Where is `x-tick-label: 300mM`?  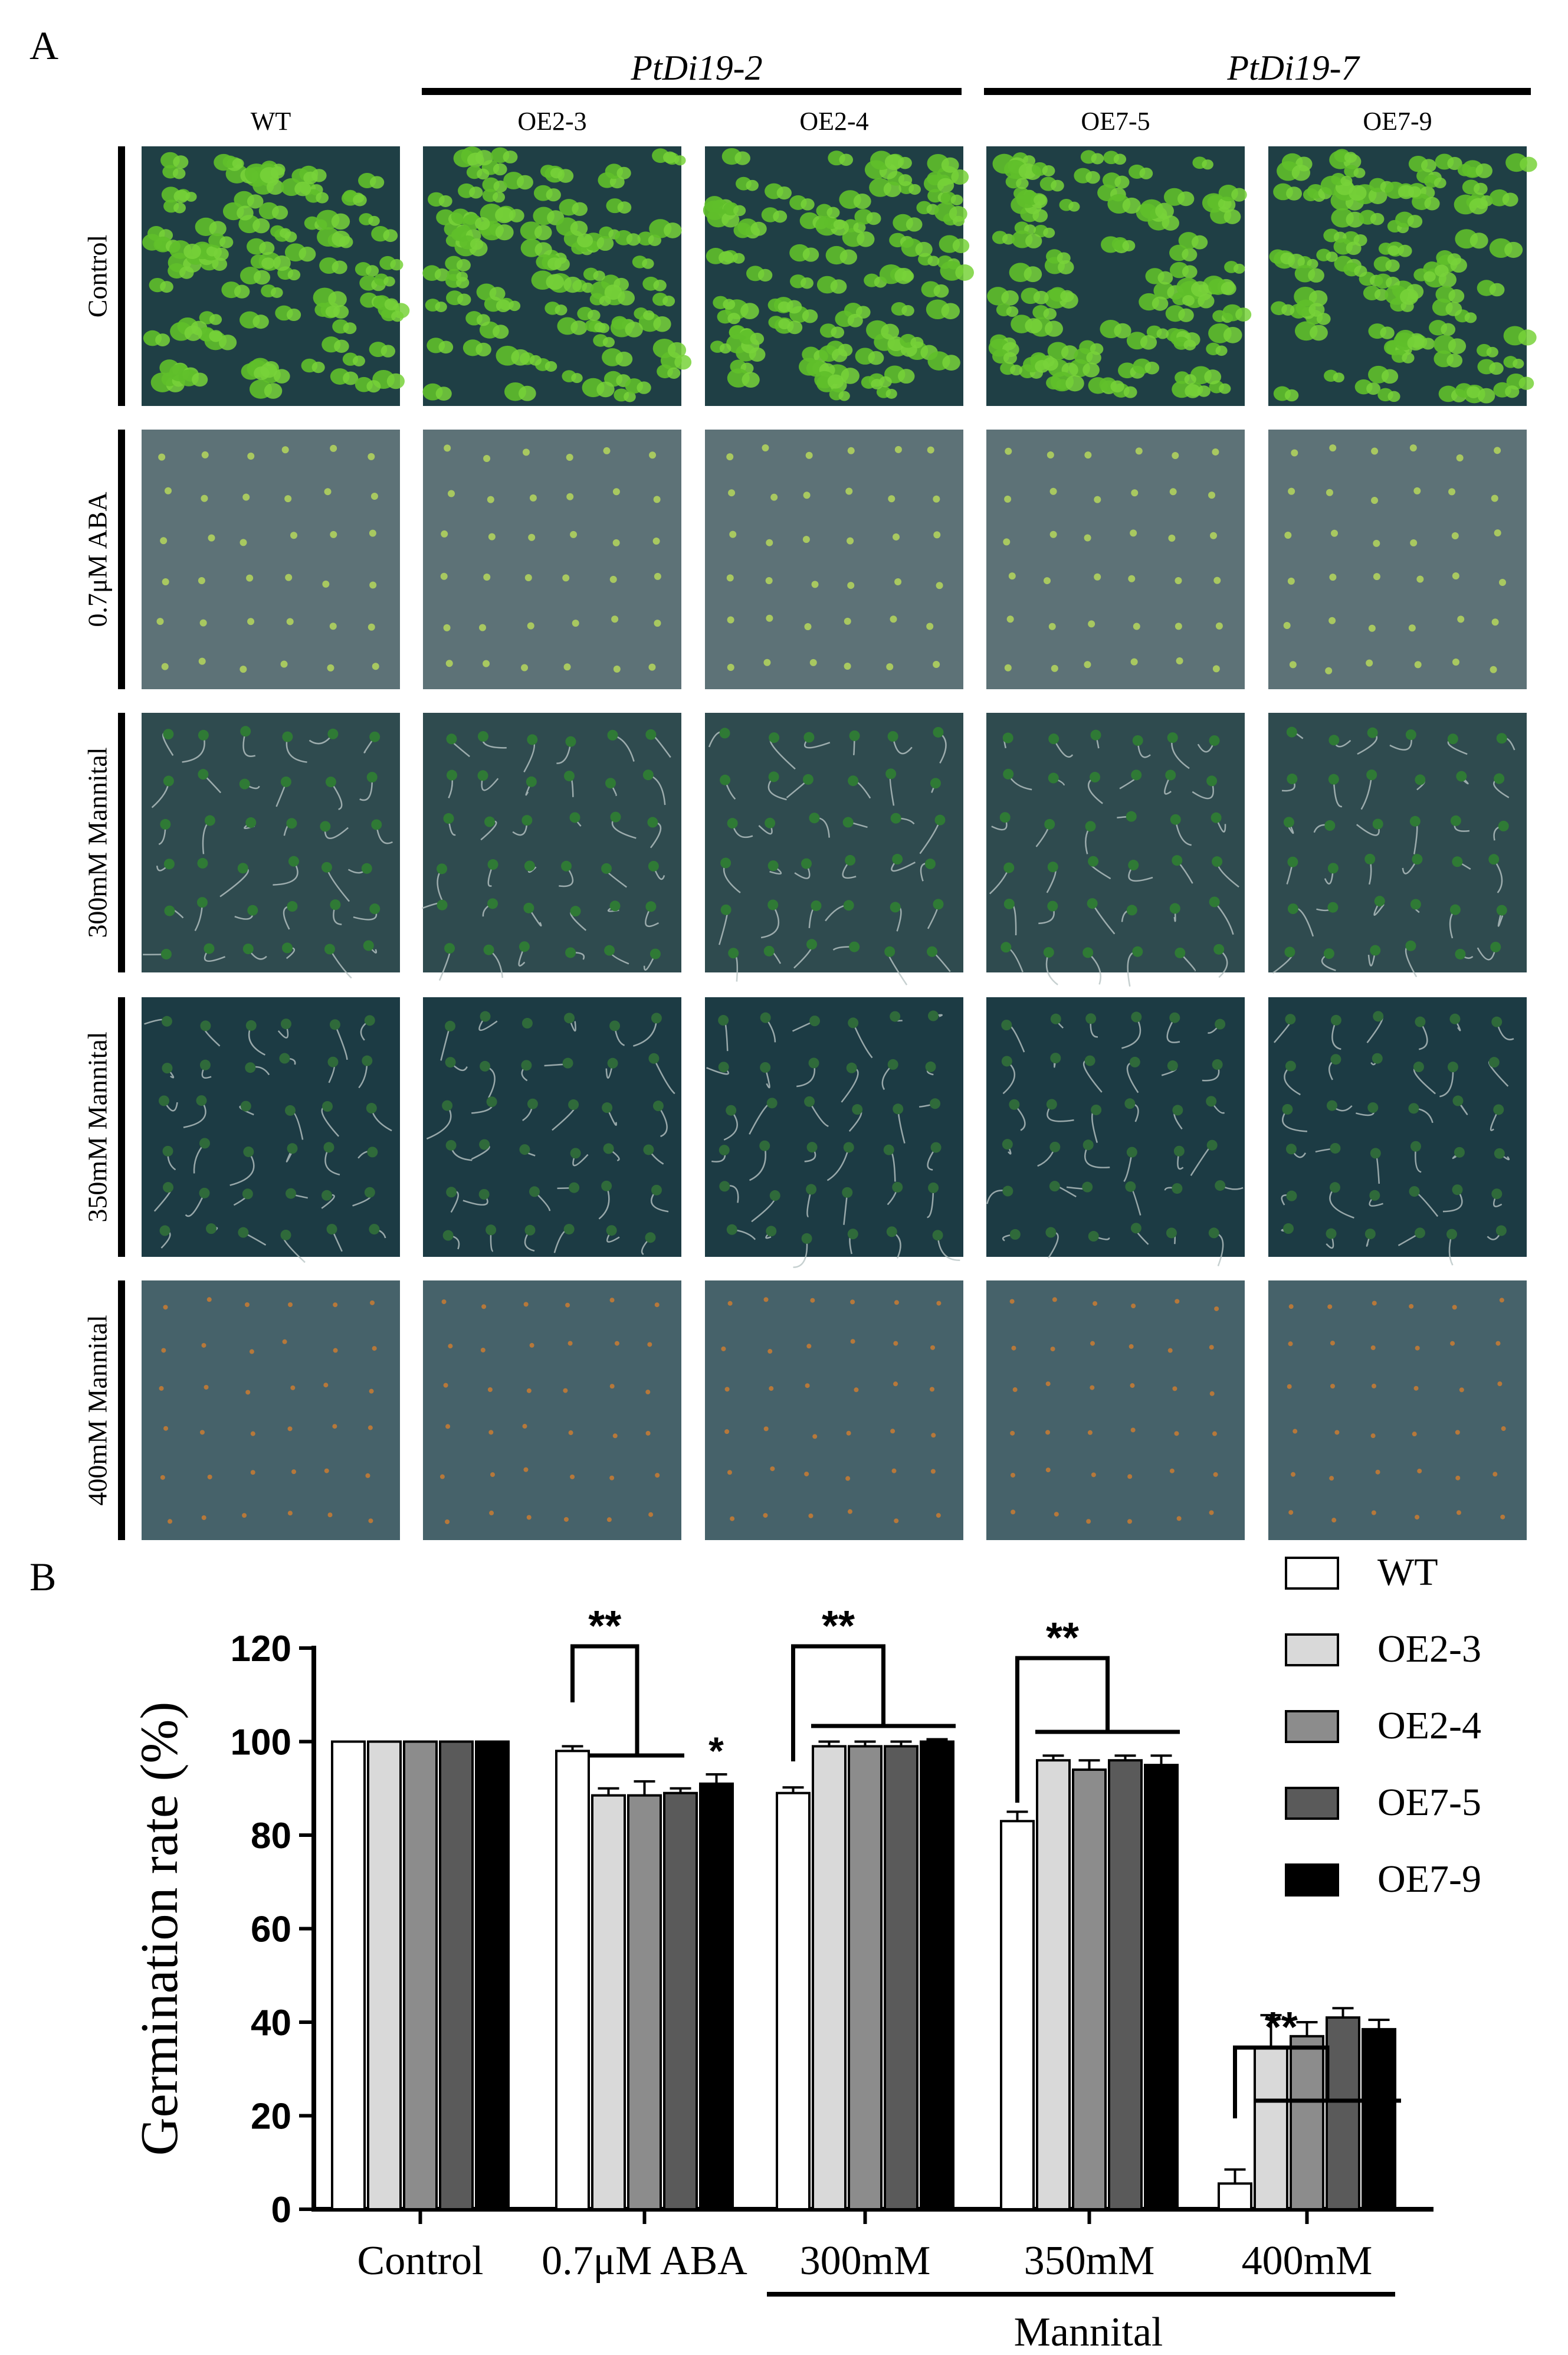 x-tick-label: 300mM is located at coordinates (865, 2261).